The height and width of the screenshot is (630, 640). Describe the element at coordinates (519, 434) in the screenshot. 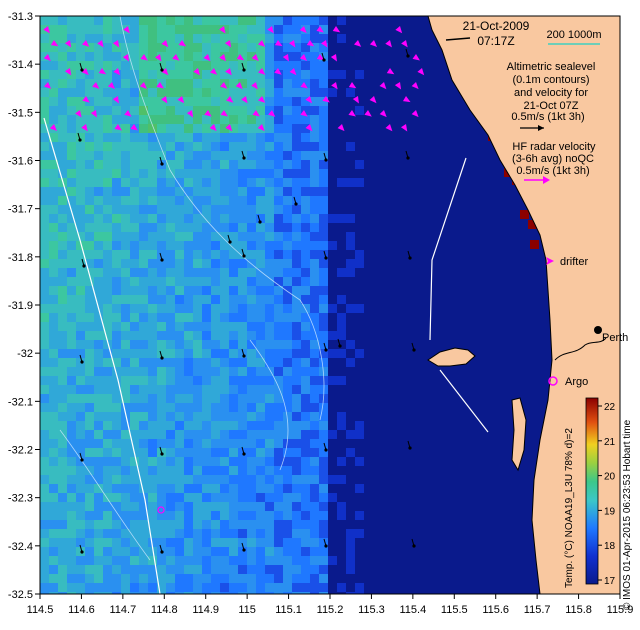

I see `garden-island` at that location.